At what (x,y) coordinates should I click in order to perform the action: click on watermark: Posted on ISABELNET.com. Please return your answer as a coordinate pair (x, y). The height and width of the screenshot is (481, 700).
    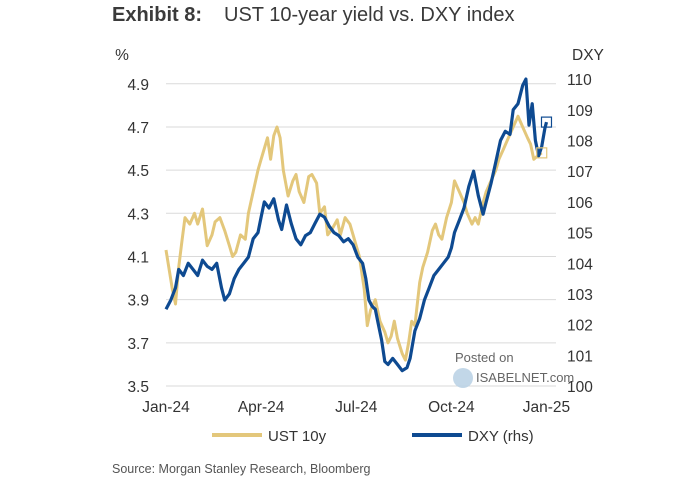
    Looking at the image, I should click on (513, 369).